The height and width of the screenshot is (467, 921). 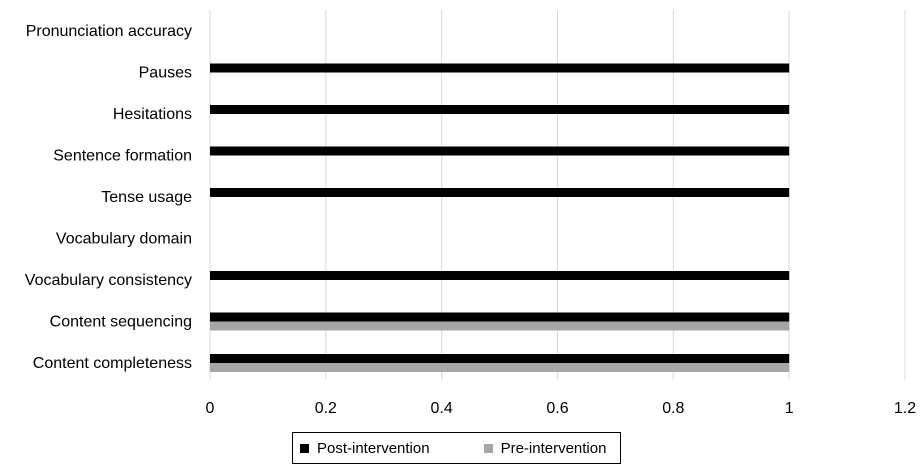 I want to click on legend: Post-intervention Pre-intervention, so click(x=456, y=448).